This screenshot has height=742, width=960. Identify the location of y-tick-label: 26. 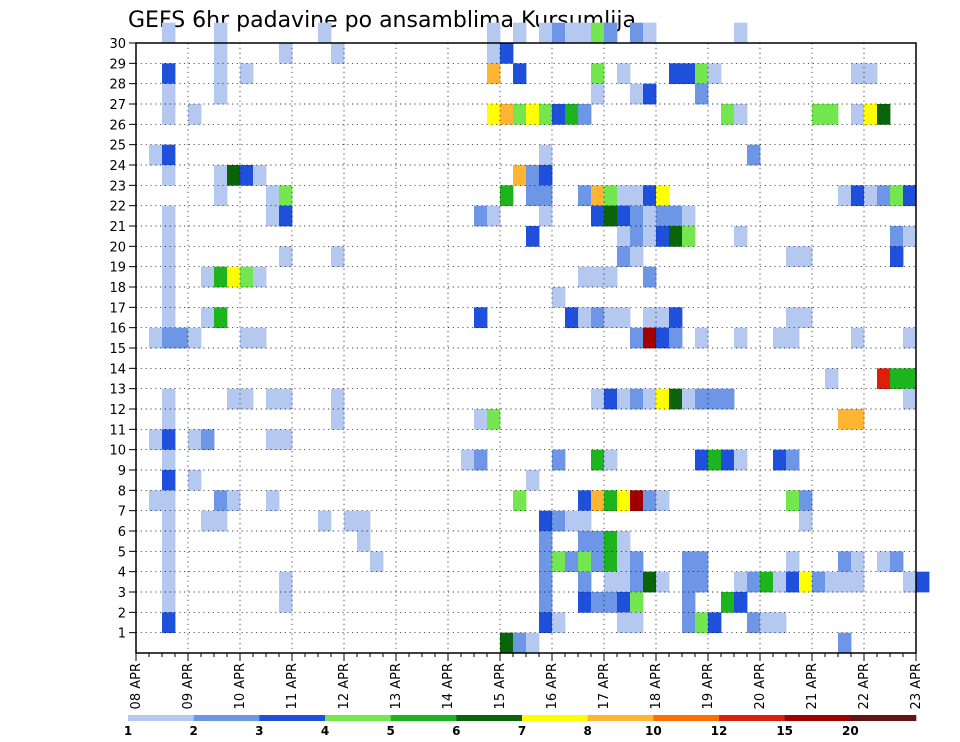
(117, 125).